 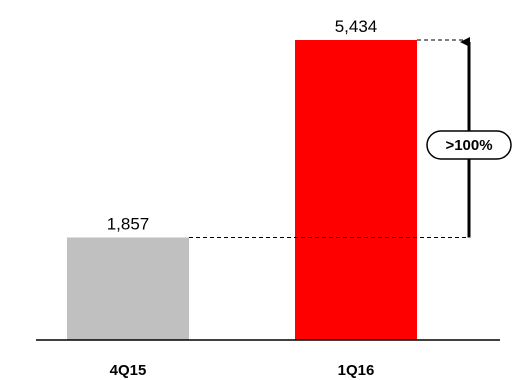 What do you see at coordinates (128, 288) in the screenshot?
I see `bar-4q15` at bounding box center [128, 288].